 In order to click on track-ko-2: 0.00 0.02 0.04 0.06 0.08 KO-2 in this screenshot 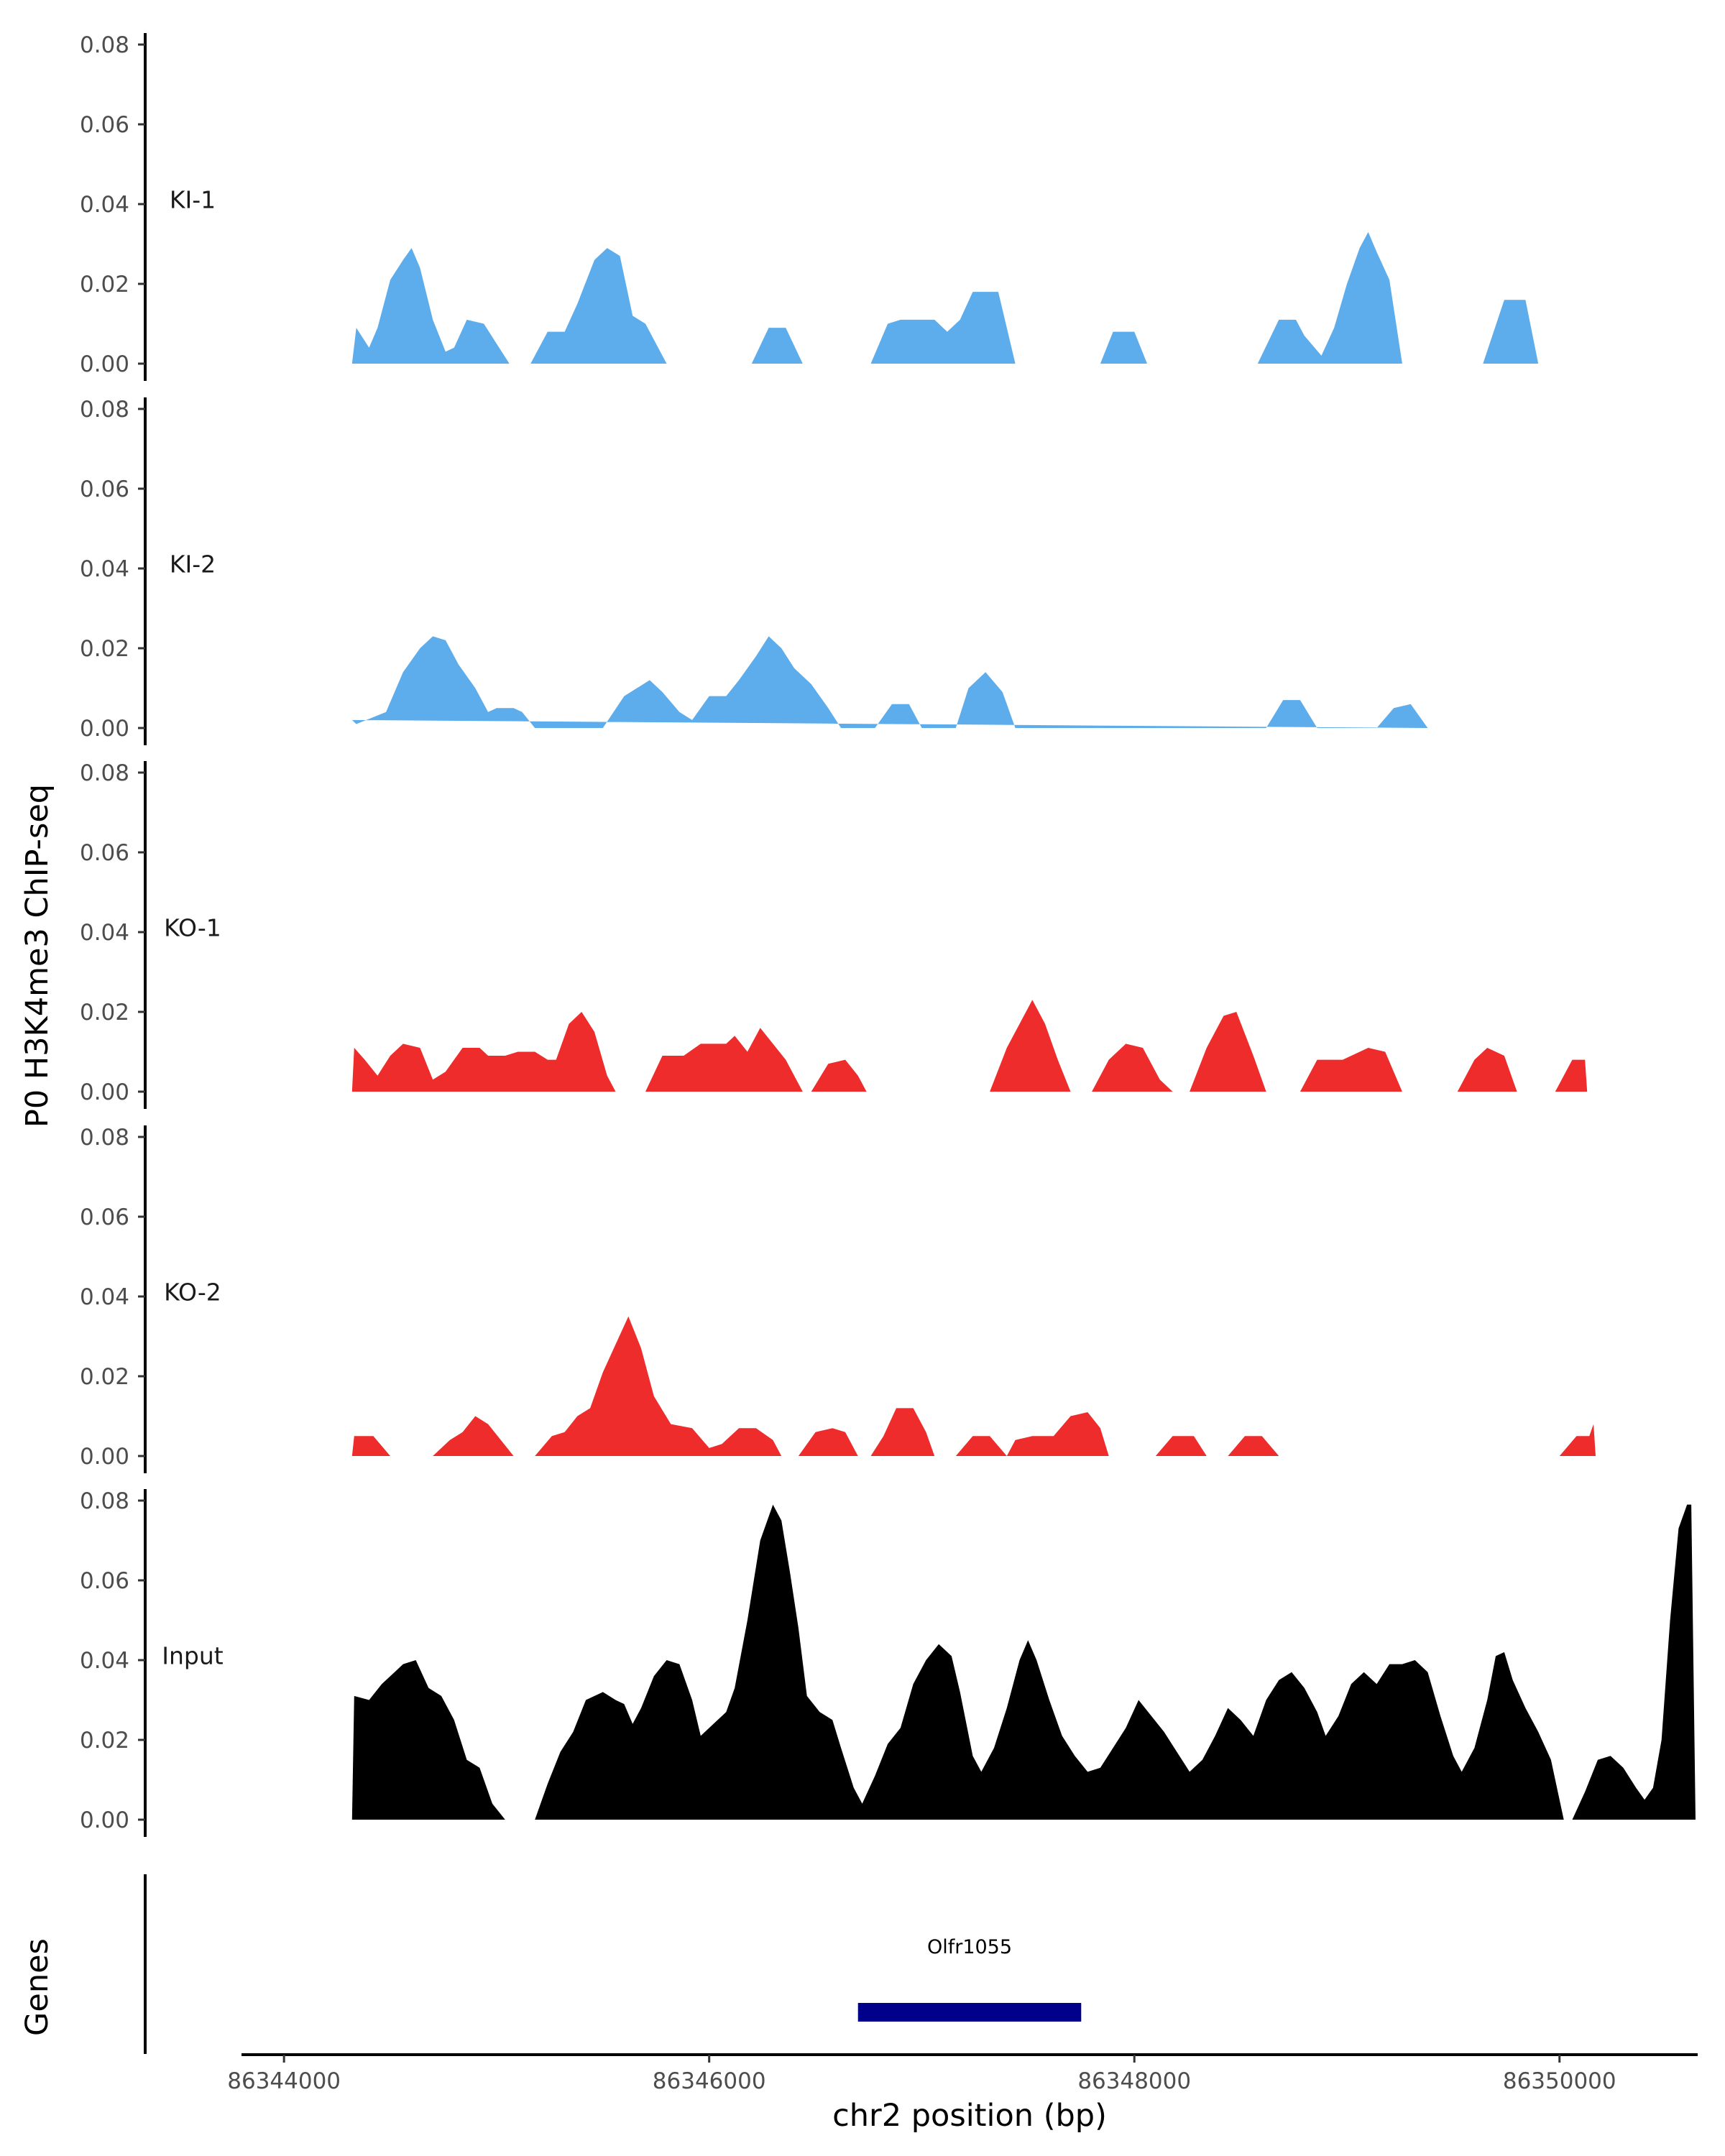, I will do `click(838, 1299)`.